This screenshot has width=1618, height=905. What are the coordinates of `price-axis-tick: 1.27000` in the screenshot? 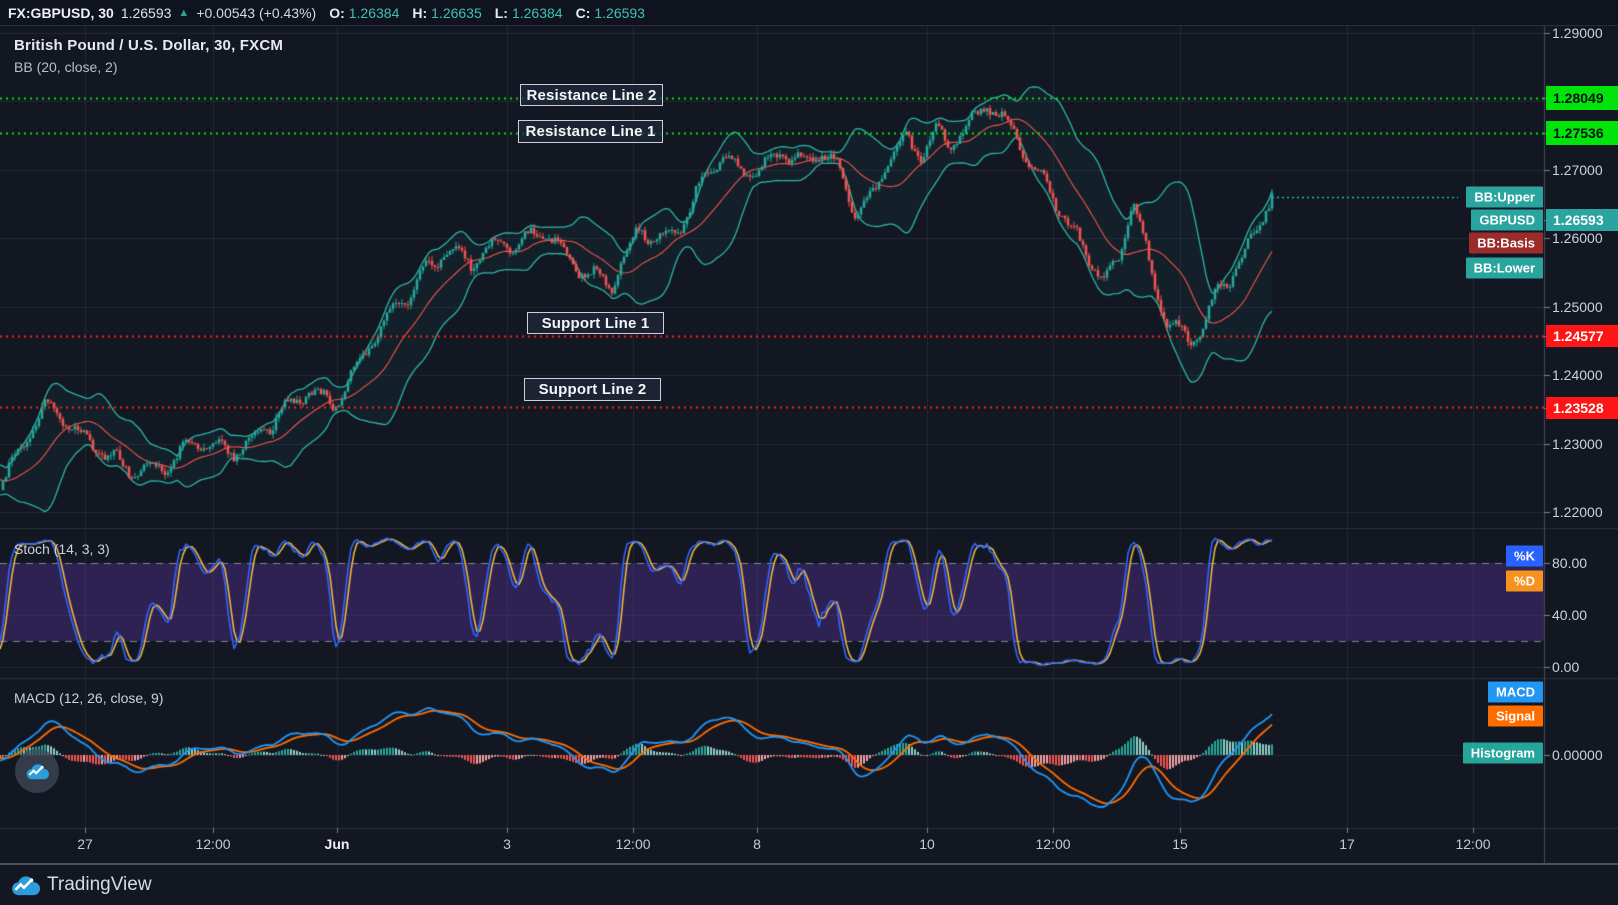 It's located at (1577, 169).